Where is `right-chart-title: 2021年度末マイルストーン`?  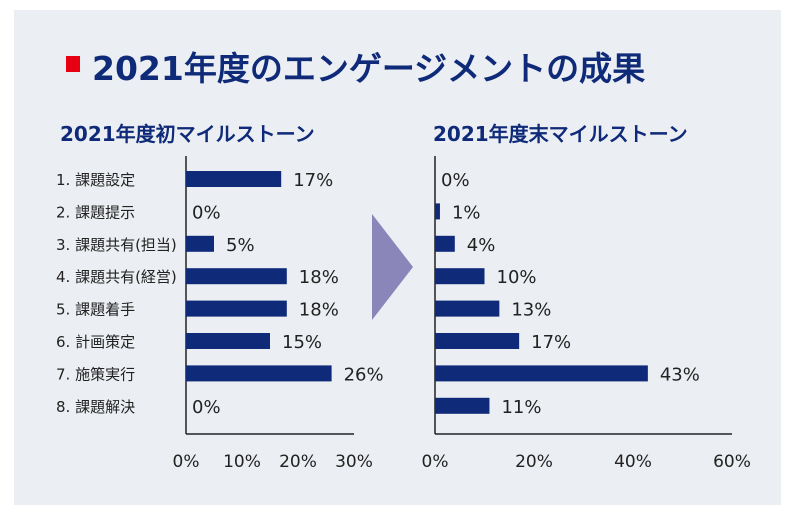 right-chart-title: 2021年度末マイルストーン is located at coordinates (560, 134).